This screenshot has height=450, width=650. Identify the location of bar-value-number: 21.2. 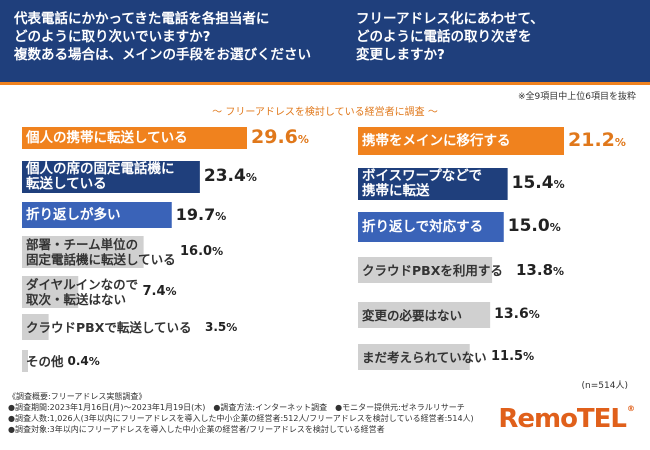
(591, 140).